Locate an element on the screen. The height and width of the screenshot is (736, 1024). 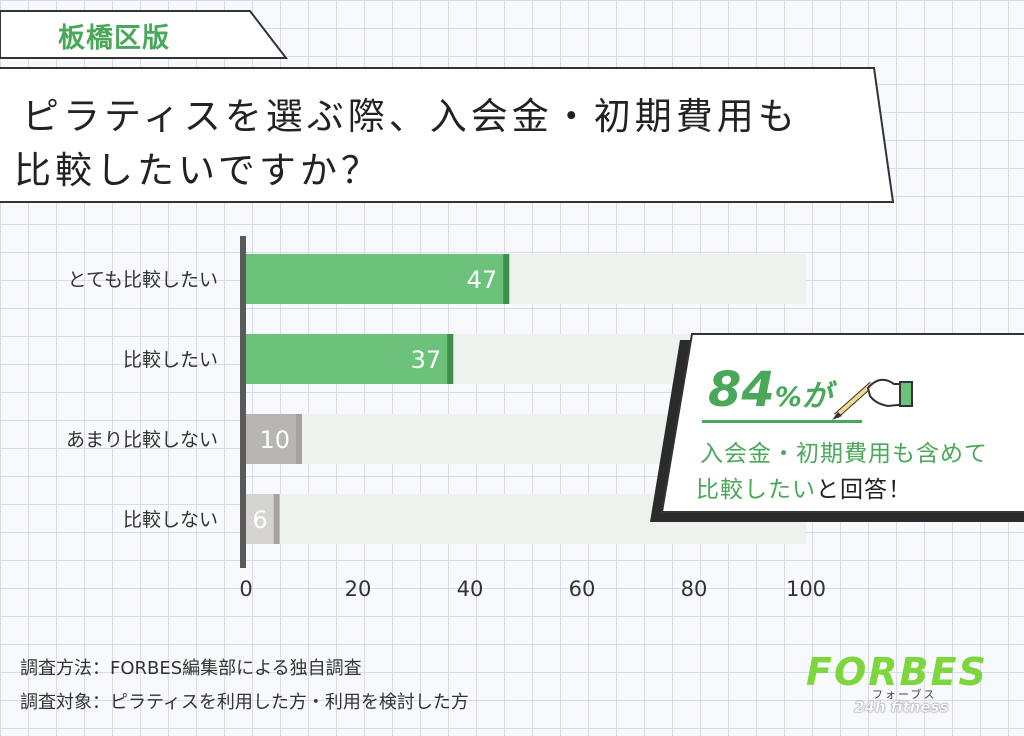
category-label: あまり比較しない is located at coordinates (142, 440).